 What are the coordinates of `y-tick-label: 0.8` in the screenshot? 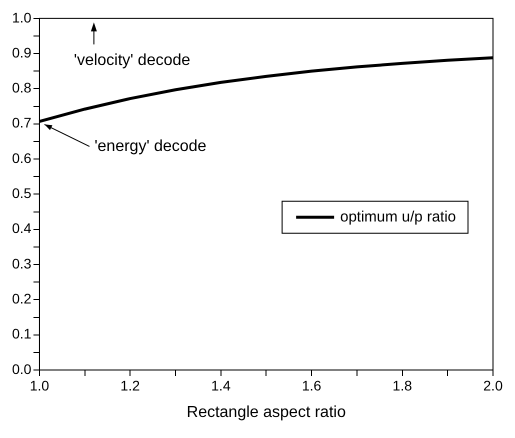 It's located at (22, 88).